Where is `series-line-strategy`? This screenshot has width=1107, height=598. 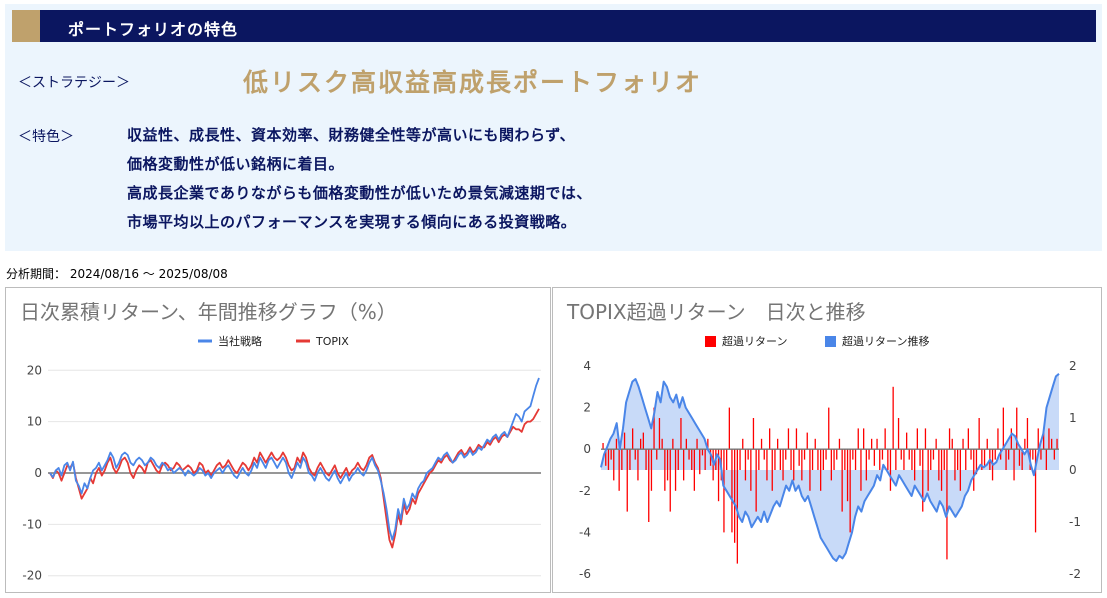
series-line-strategy is located at coordinates (294, 459).